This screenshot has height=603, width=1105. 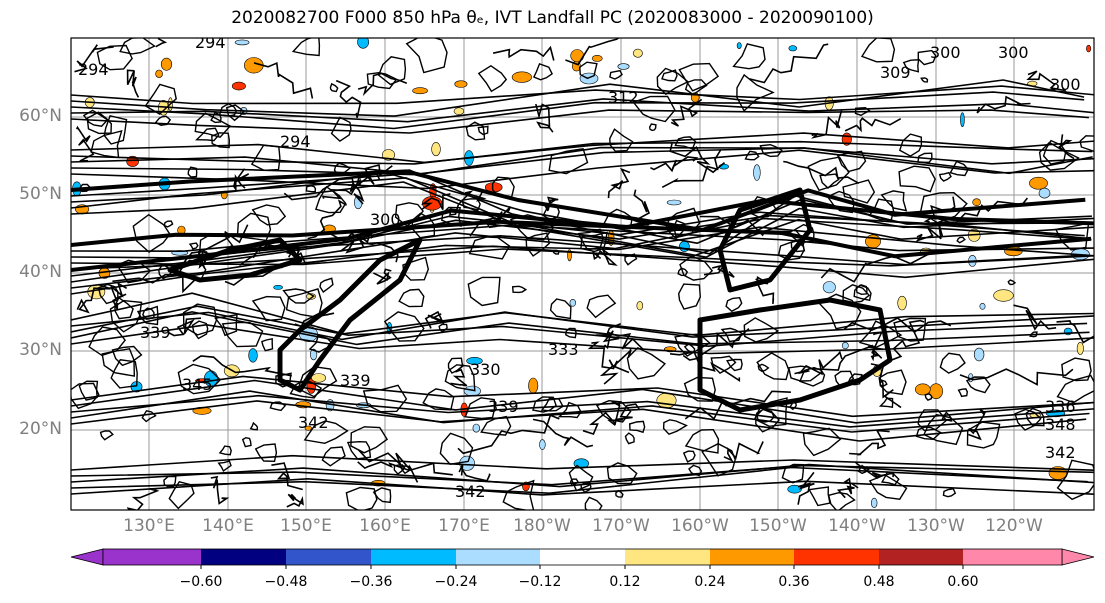 What do you see at coordinates (879, 582) in the screenshot?
I see `colorbar-tick-label: 0.48` at bounding box center [879, 582].